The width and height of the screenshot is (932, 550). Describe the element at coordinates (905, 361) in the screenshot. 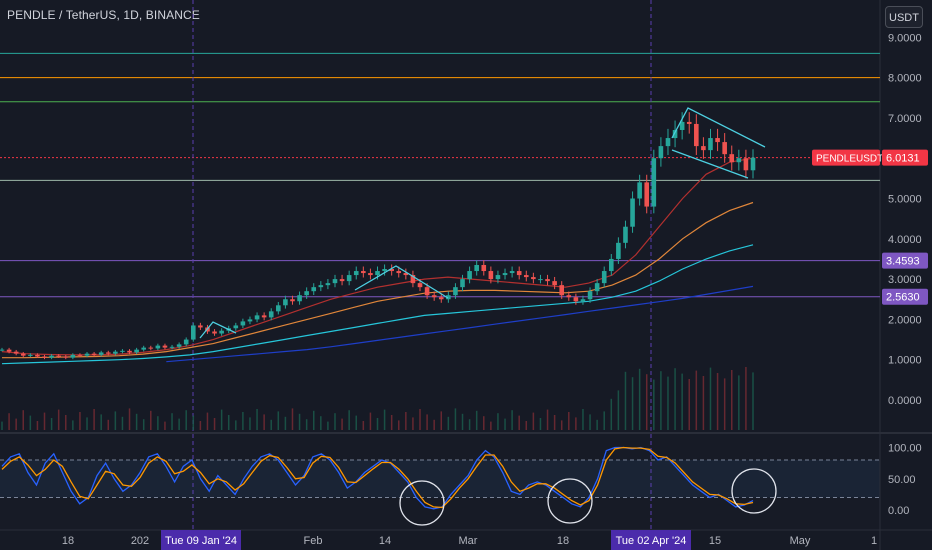

I see `price-tick-label: 1.0000` at that location.